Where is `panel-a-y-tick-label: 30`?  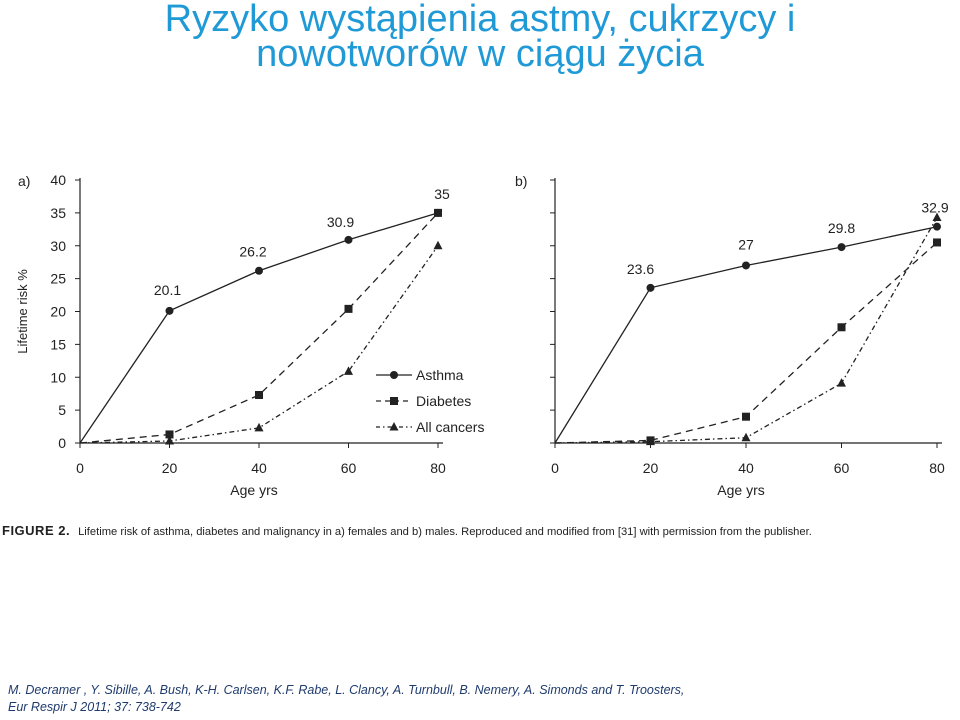
panel-a-y-tick-label: 30 is located at coordinates (58, 246).